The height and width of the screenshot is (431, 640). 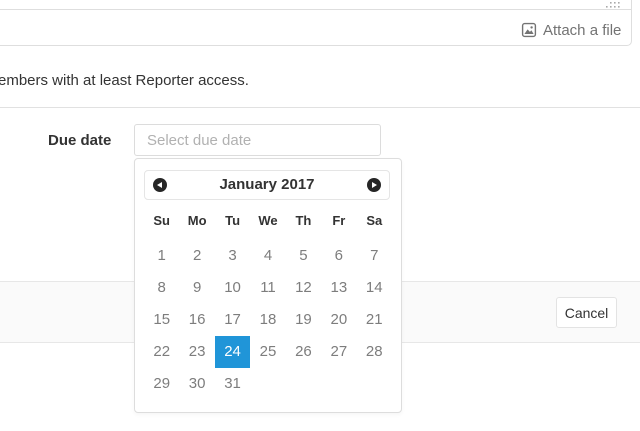 I want to click on calendar-day: 18, so click(x=268, y=319).